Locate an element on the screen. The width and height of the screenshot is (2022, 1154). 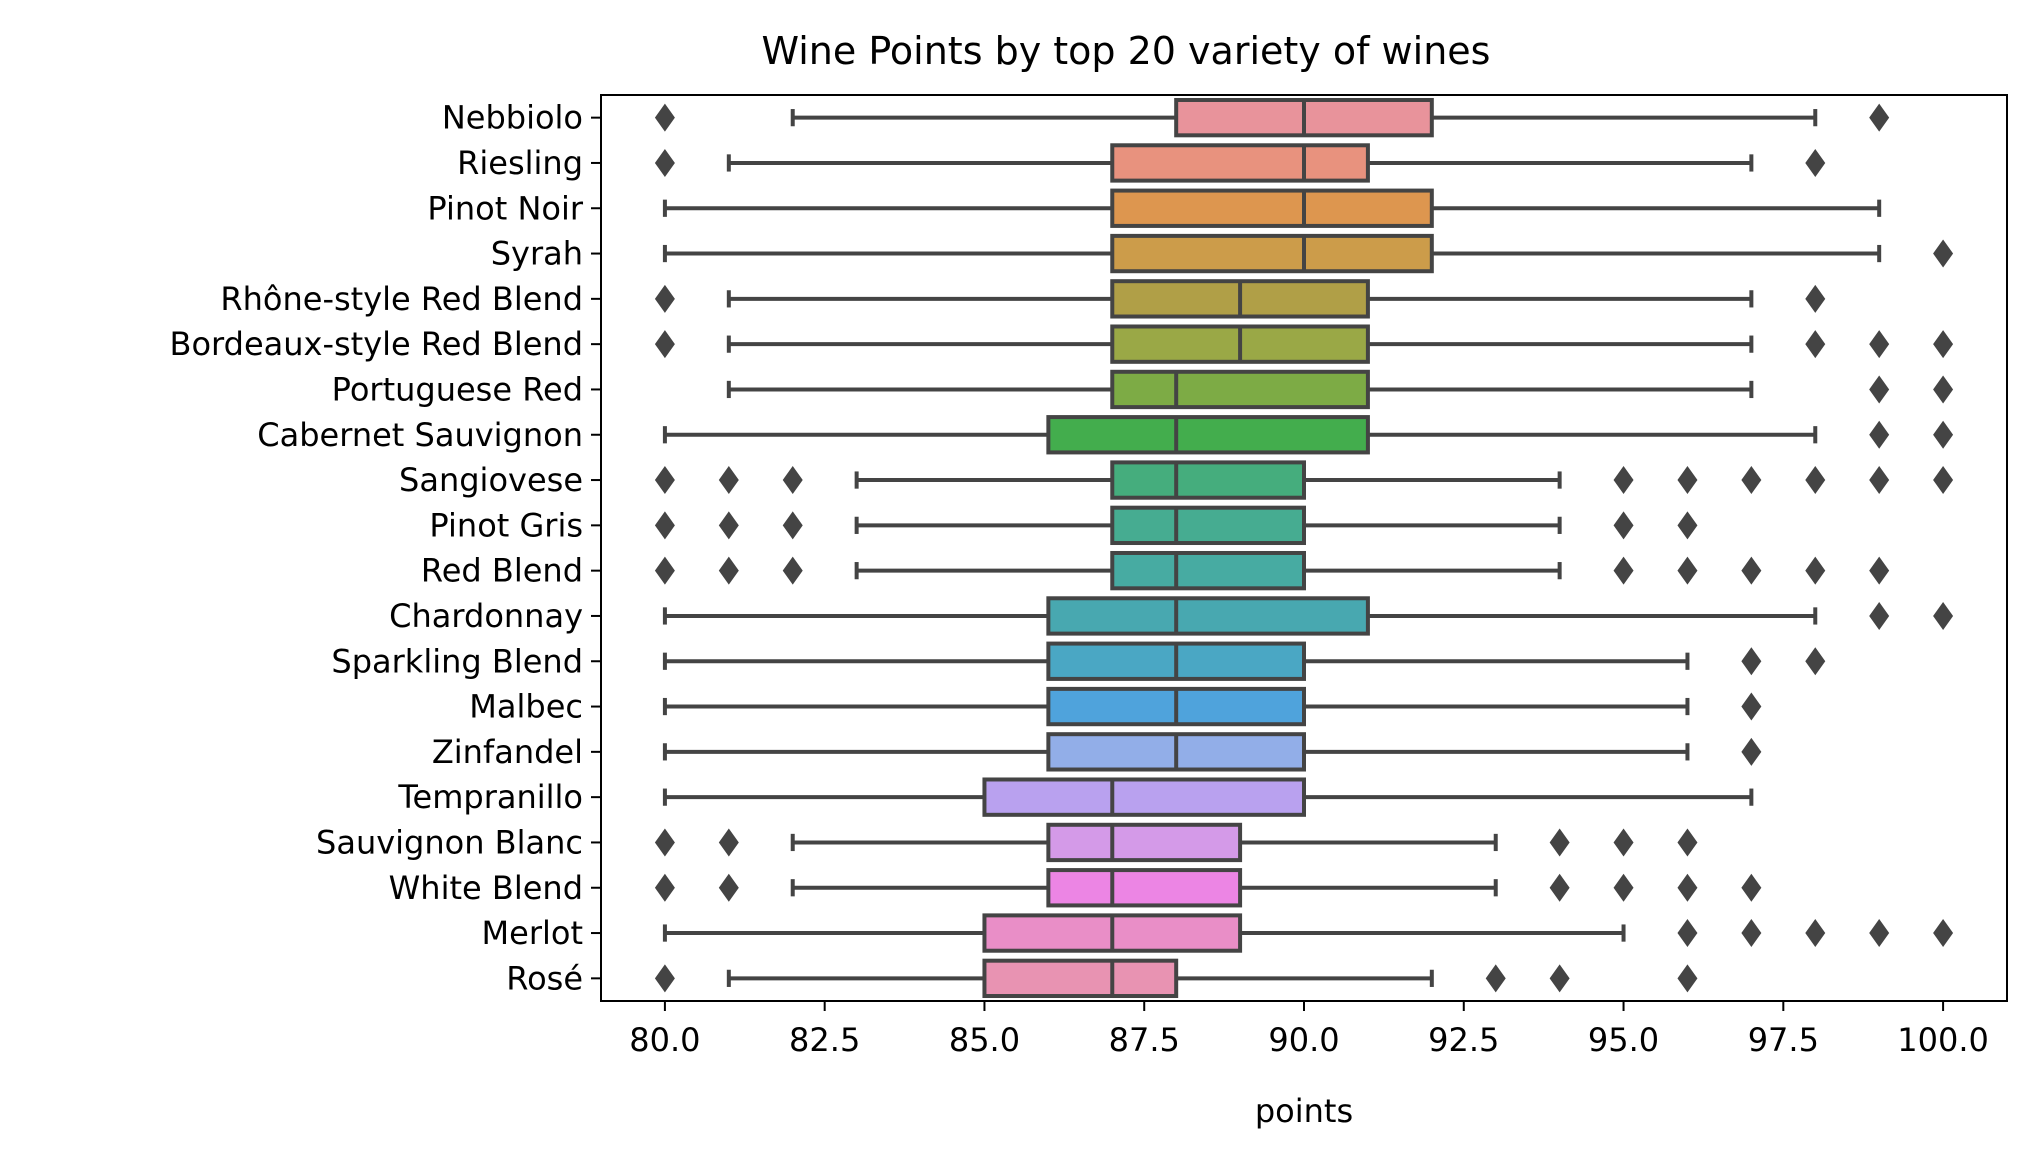
chart-title: Wine Points by top 20 variety of wines is located at coordinates (1126, 51).